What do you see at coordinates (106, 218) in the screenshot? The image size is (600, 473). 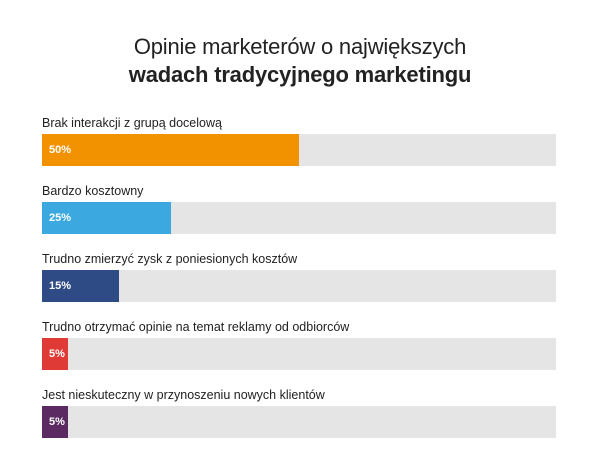 I see `bar: 25%` at bounding box center [106, 218].